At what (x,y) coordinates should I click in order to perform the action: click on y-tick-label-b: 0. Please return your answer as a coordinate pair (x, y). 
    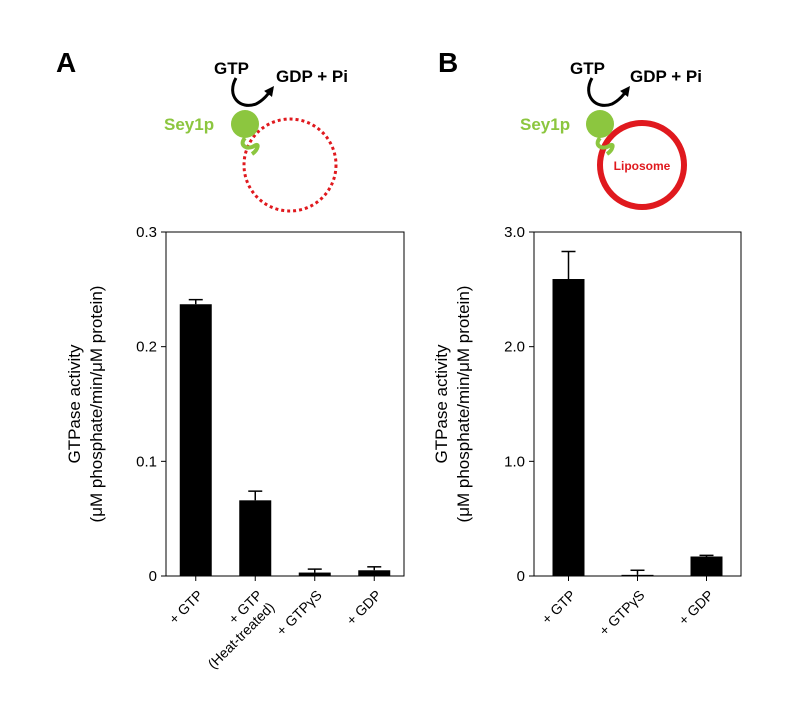
    Looking at the image, I should click on (521, 576).